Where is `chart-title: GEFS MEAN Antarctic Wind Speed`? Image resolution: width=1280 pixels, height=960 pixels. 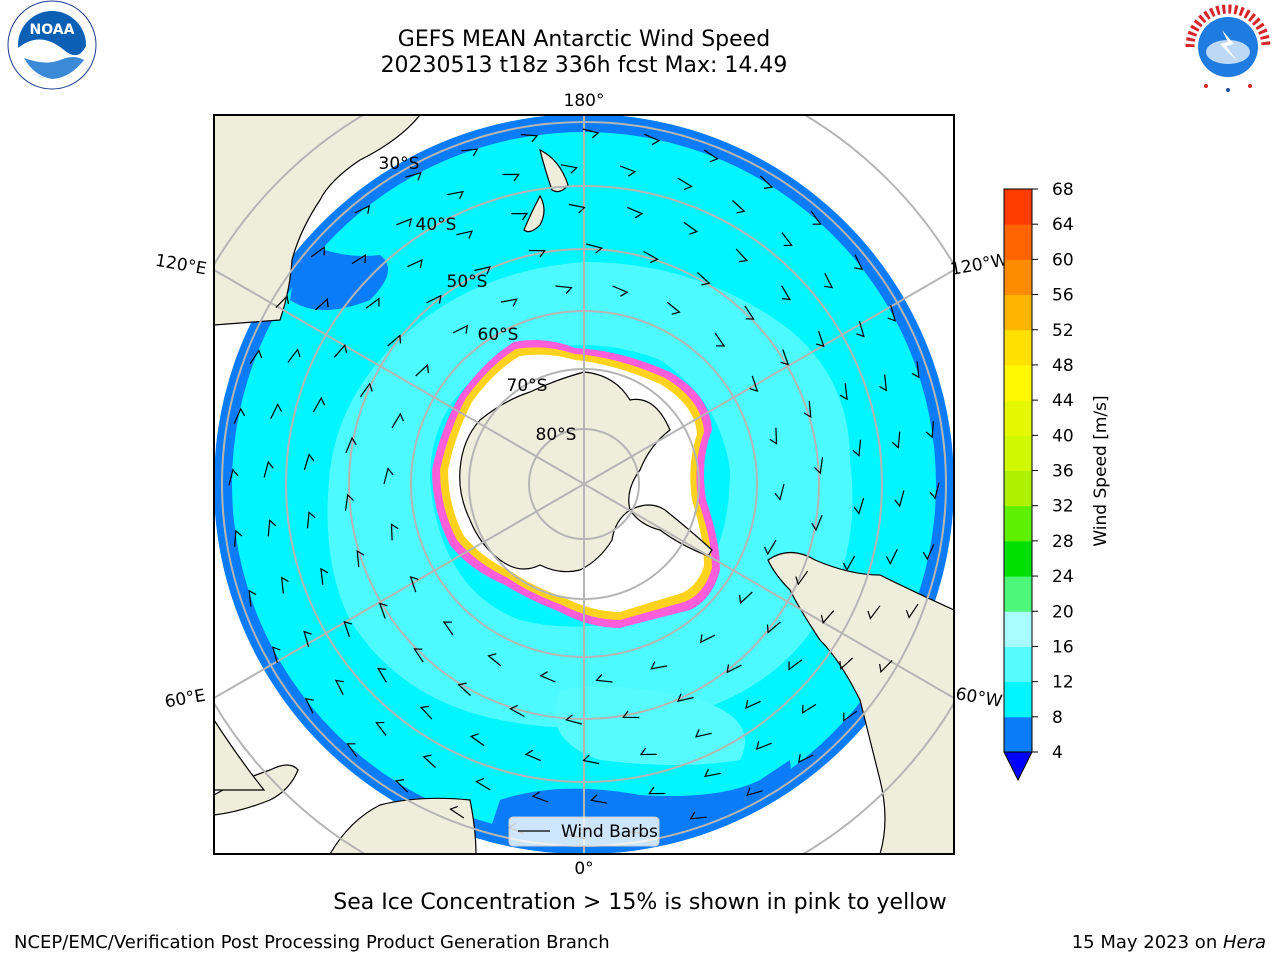 chart-title: GEFS MEAN Antarctic Wind Speed is located at coordinates (584, 39).